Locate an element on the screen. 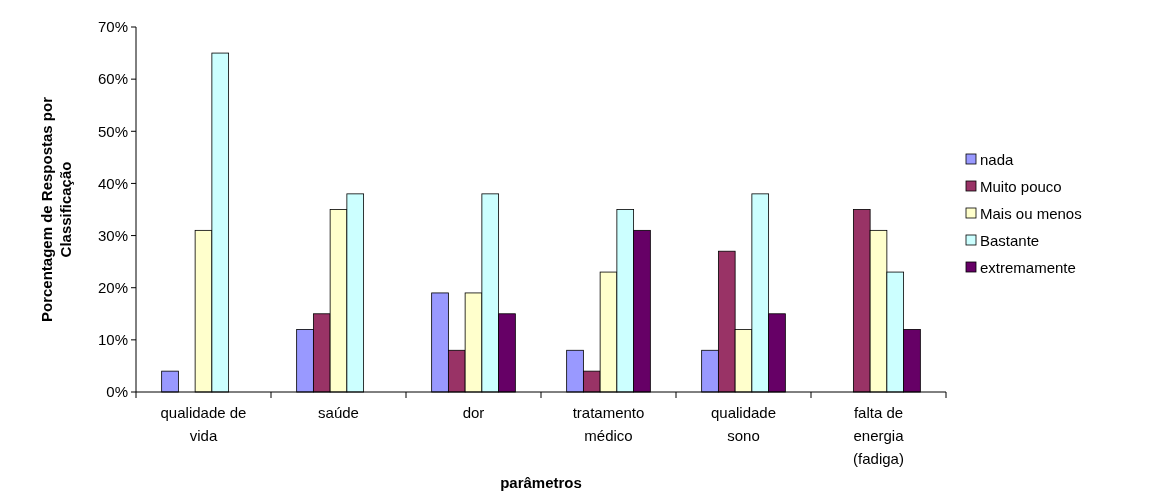 The height and width of the screenshot is (496, 1172). y-tick-label: 60% is located at coordinates (112, 79).